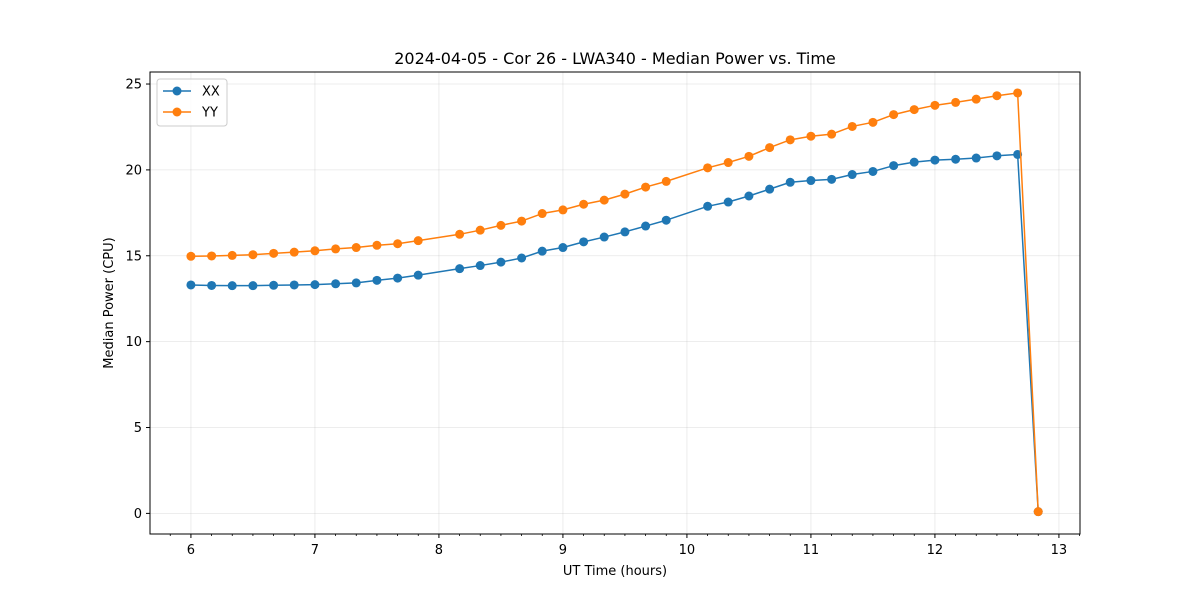 The image size is (1200, 600). Describe the element at coordinates (138, 514) in the screenshot. I see `y-tick-label: 0` at that location.